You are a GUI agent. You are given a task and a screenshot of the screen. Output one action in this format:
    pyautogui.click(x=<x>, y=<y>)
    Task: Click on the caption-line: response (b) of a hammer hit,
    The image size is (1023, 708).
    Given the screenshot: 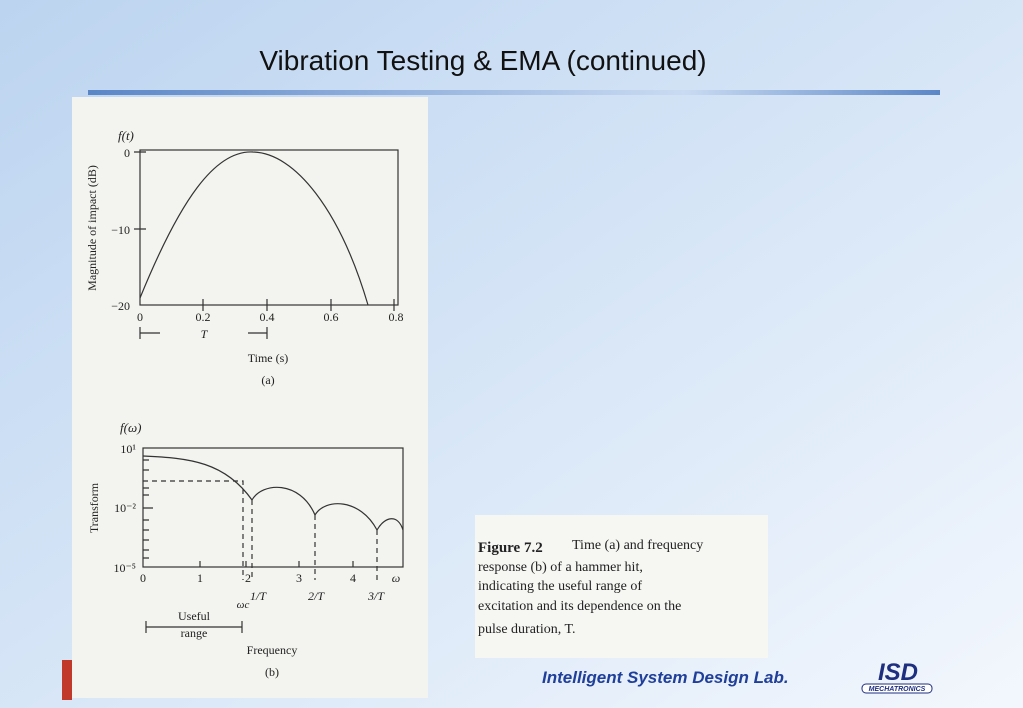 What is the action you would take?
    pyautogui.click(x=560, y=567)
    